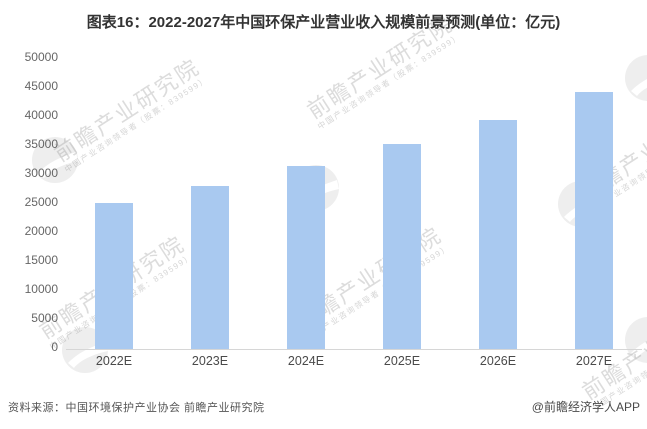 The width and height of the screenshot is (647, 429). What do you see at coordinates (324, 406) in the screenshot?
I see `footer: 资料来源：中国环境保护产业协会 前瞻产业研究院 @前瞻经济学人APP` at bounding box center [324, 406].